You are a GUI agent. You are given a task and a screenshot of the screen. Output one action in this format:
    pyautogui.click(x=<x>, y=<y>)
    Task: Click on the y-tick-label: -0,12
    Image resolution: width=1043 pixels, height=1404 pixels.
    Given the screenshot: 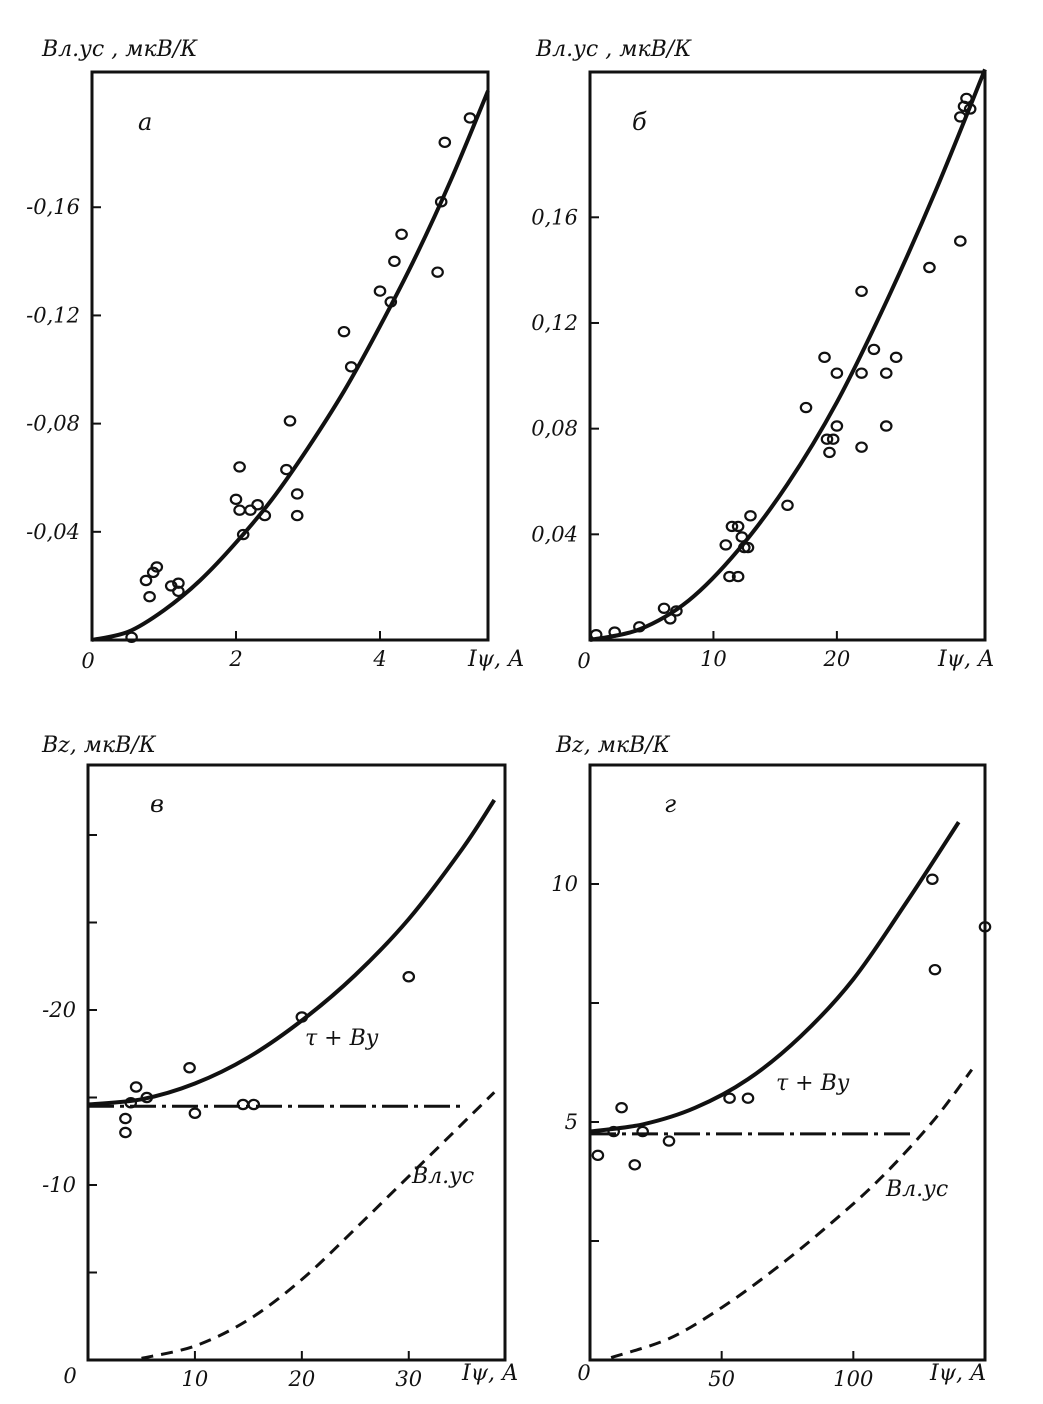 What is the action you would take?
    pyautogui.click(x=53, y=315)
    